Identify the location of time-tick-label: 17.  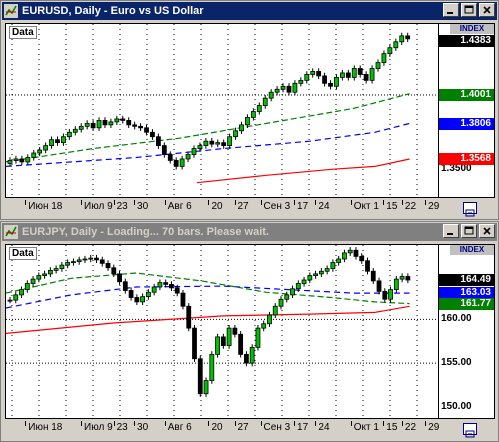
(301, 427).